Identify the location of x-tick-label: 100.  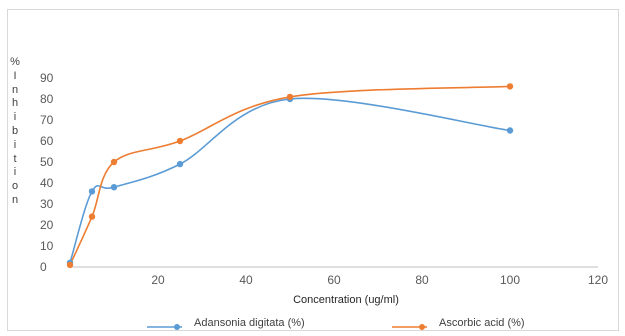
(510, 280).